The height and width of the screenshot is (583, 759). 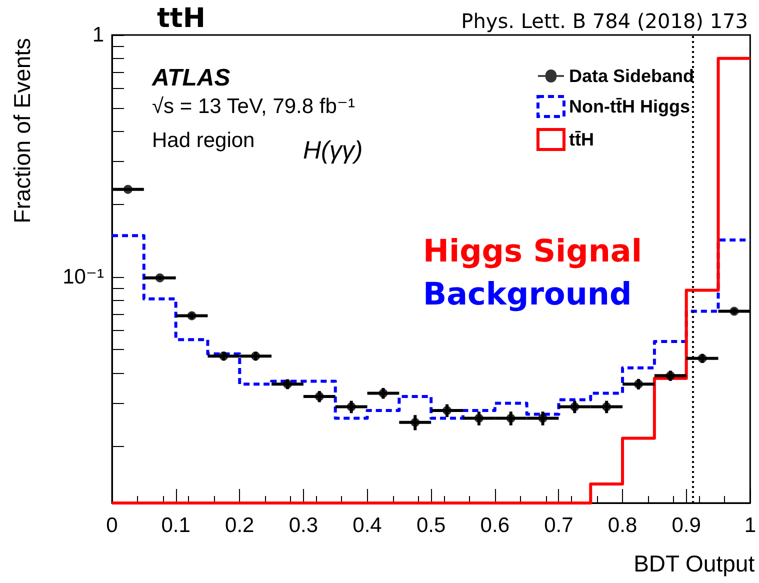 What do you see at coordinates (686, 525) in the screenshot?
I see `x-tick-label: 0.9` at bounding box center [686, 525].